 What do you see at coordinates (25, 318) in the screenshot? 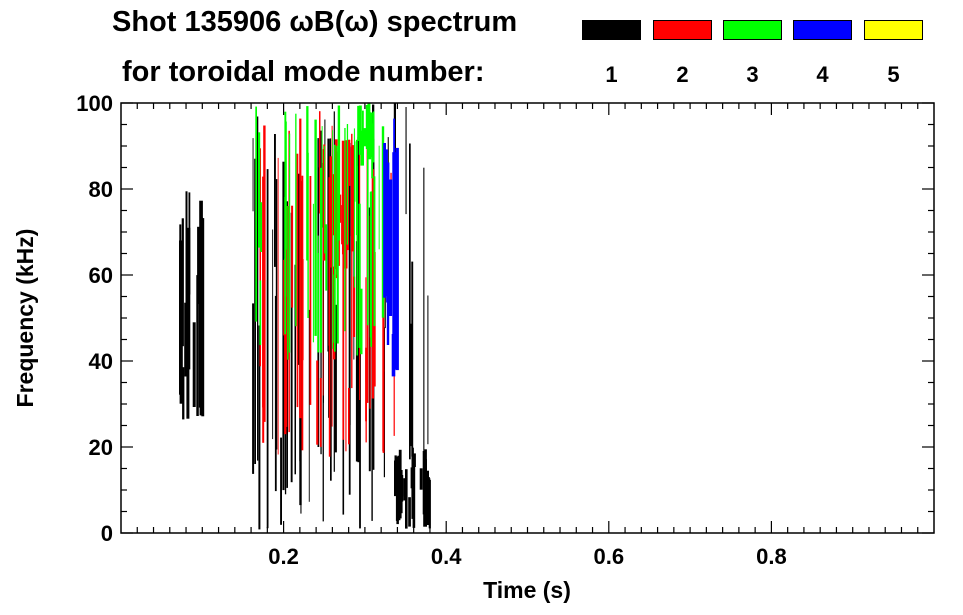
I see `y-axis-label: Frequency (kHz)` at bounding box center [25, 318].